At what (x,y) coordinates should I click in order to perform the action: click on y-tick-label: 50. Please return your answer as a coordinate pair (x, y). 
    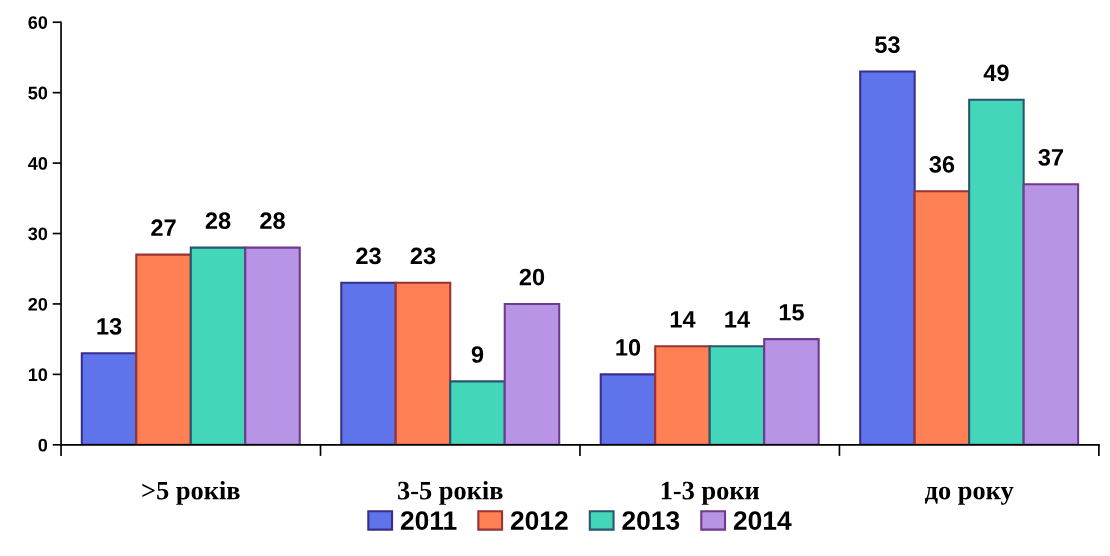
    Looking at the image, I should click on (38, 93).